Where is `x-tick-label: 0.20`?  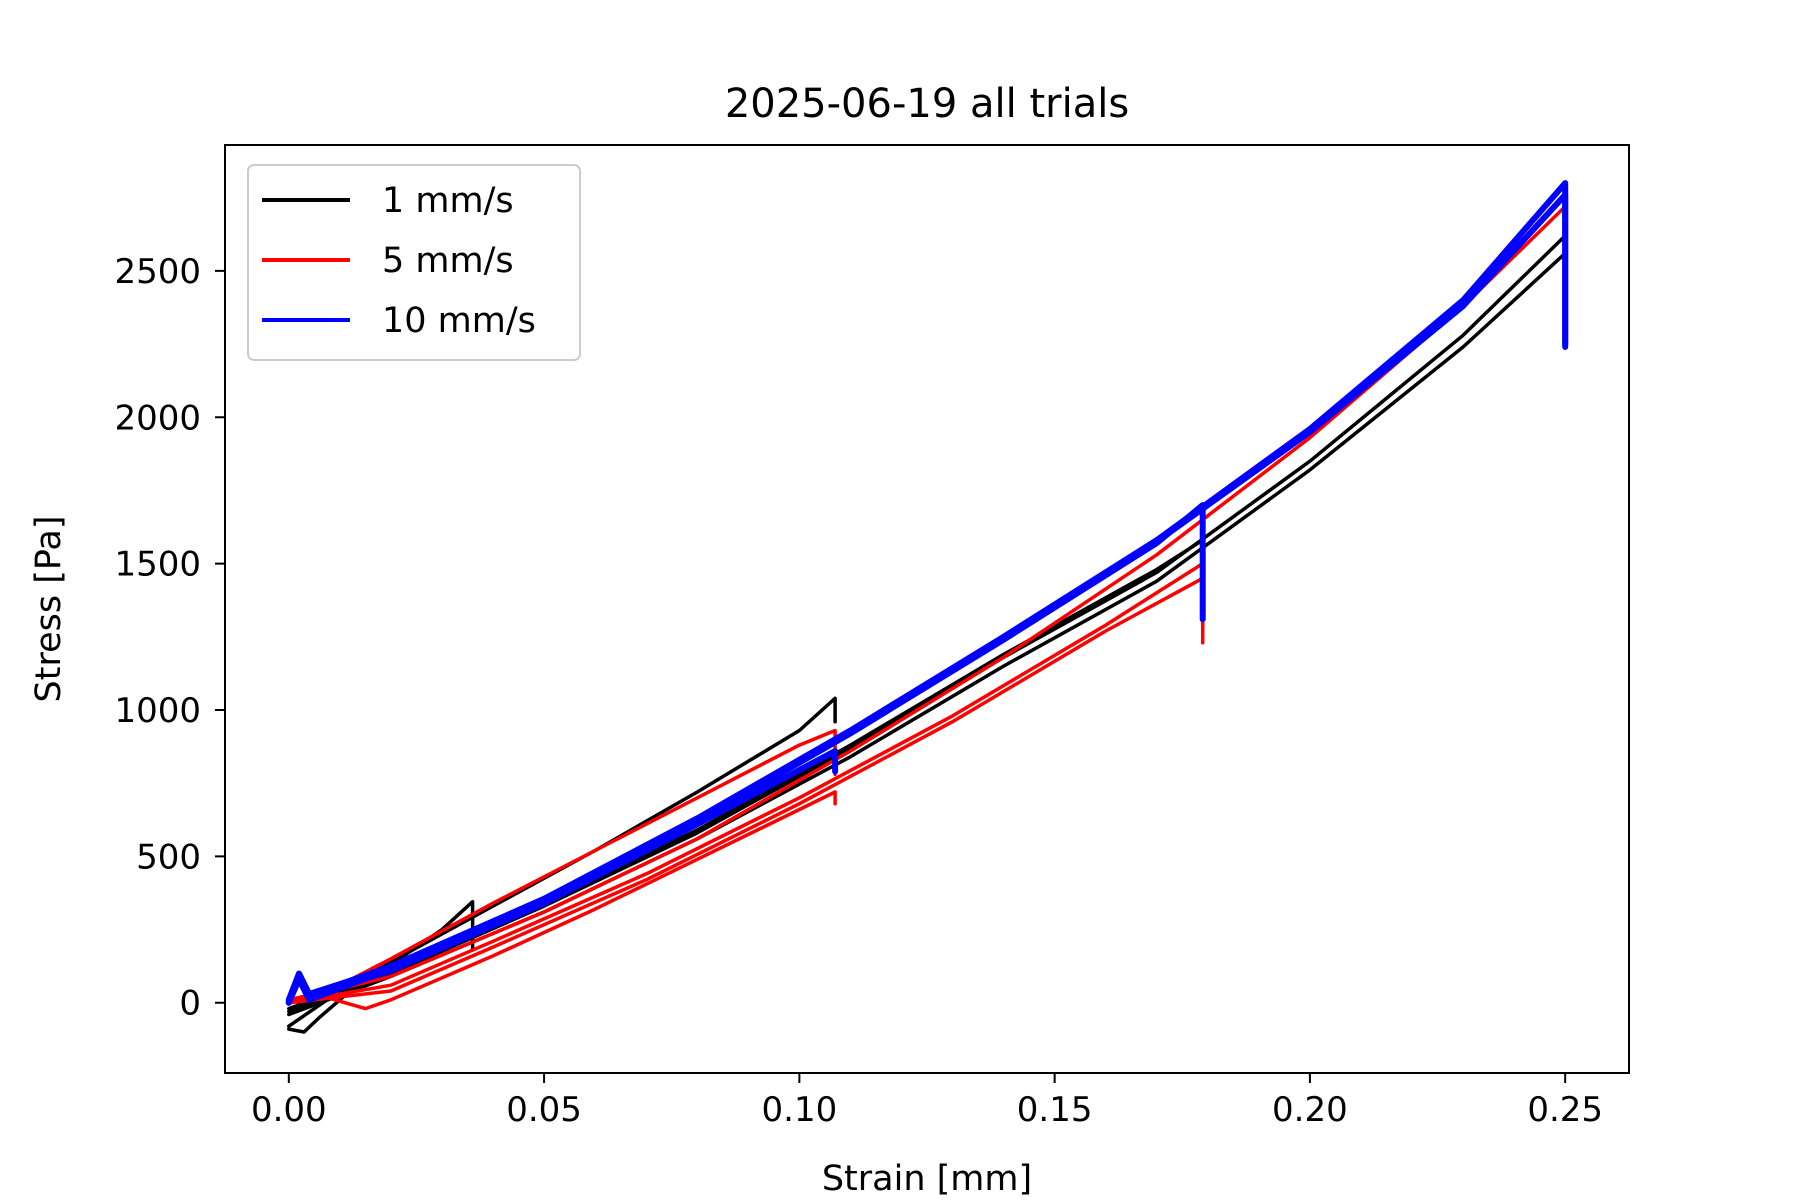 x-tick-label: 0.20 is located at coordinates (1310, 1110).